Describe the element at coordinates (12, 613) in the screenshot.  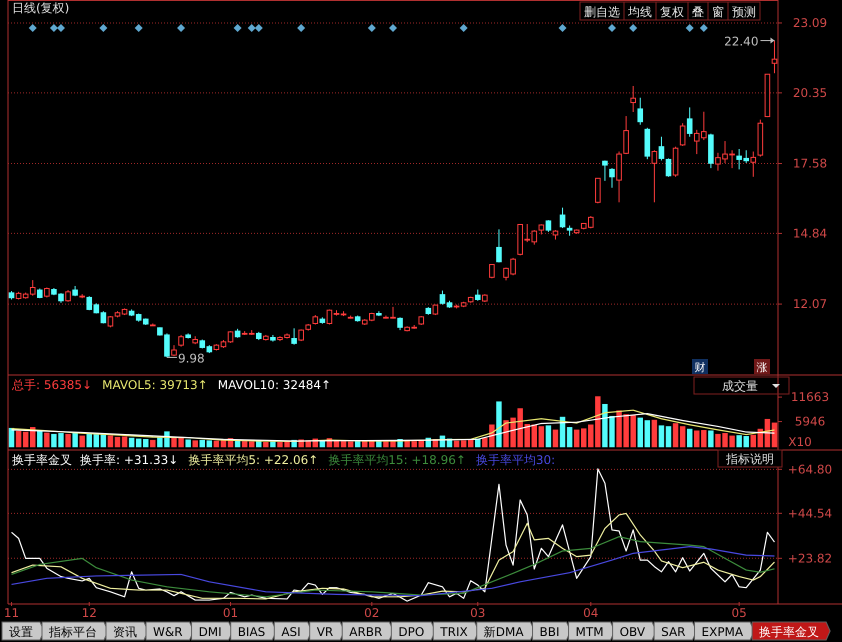
I see `x-tick-label: 11` at that location.